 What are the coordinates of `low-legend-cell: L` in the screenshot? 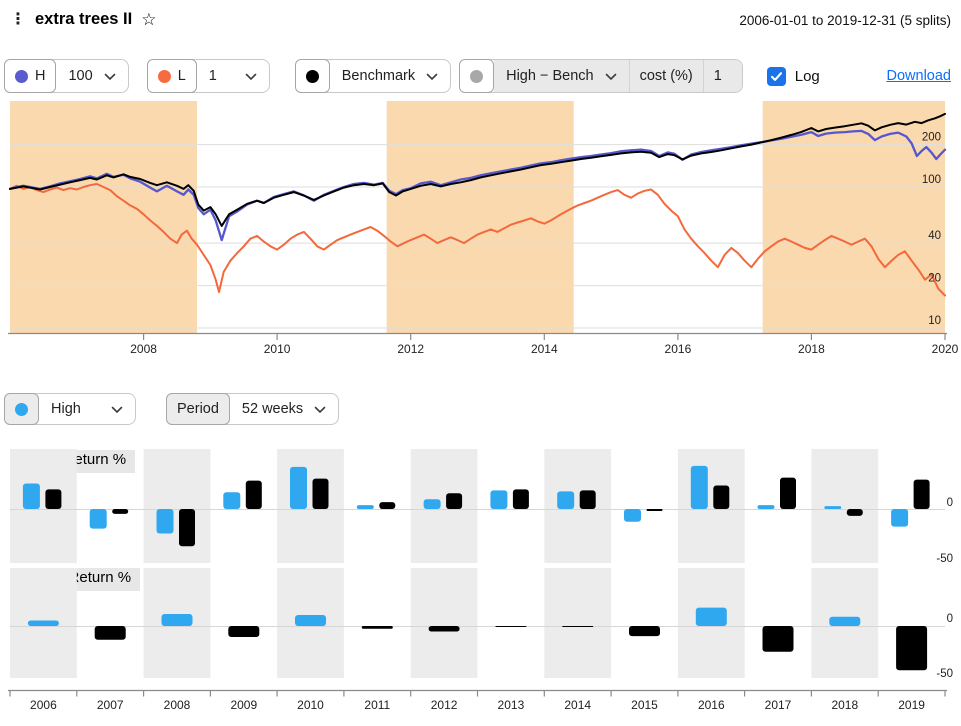 It's located at (171, 76).